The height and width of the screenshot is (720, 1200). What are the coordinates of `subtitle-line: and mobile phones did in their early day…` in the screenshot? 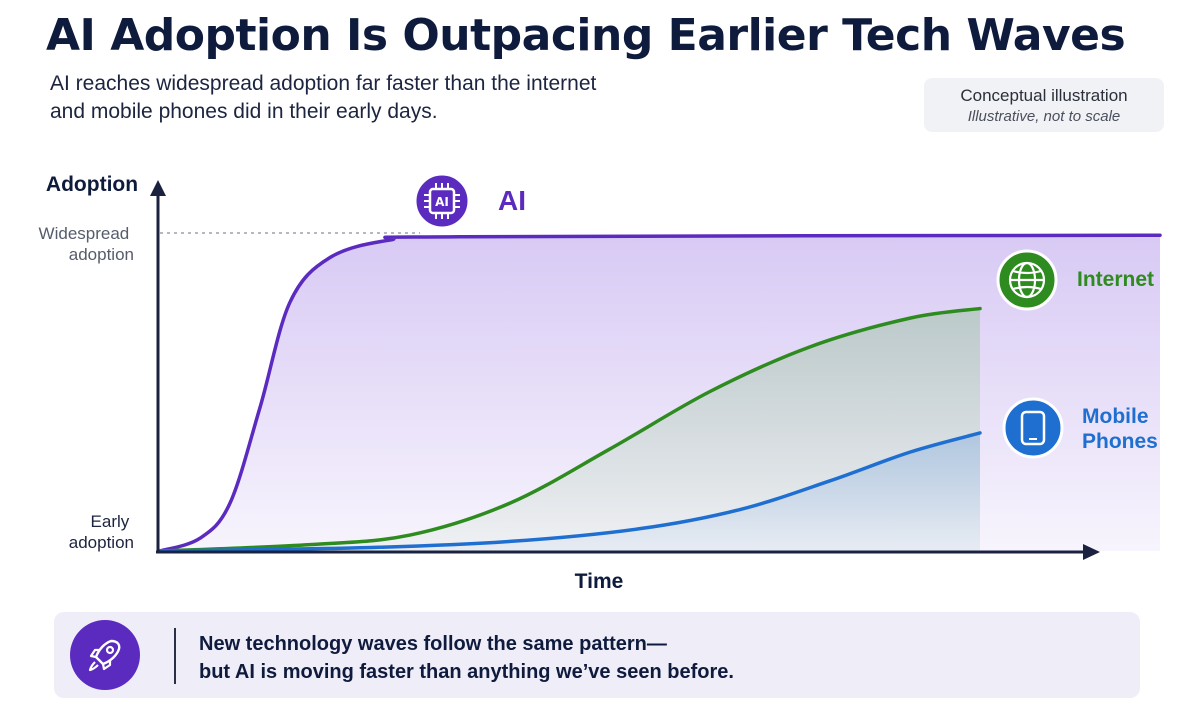 It's located at (244, 111).